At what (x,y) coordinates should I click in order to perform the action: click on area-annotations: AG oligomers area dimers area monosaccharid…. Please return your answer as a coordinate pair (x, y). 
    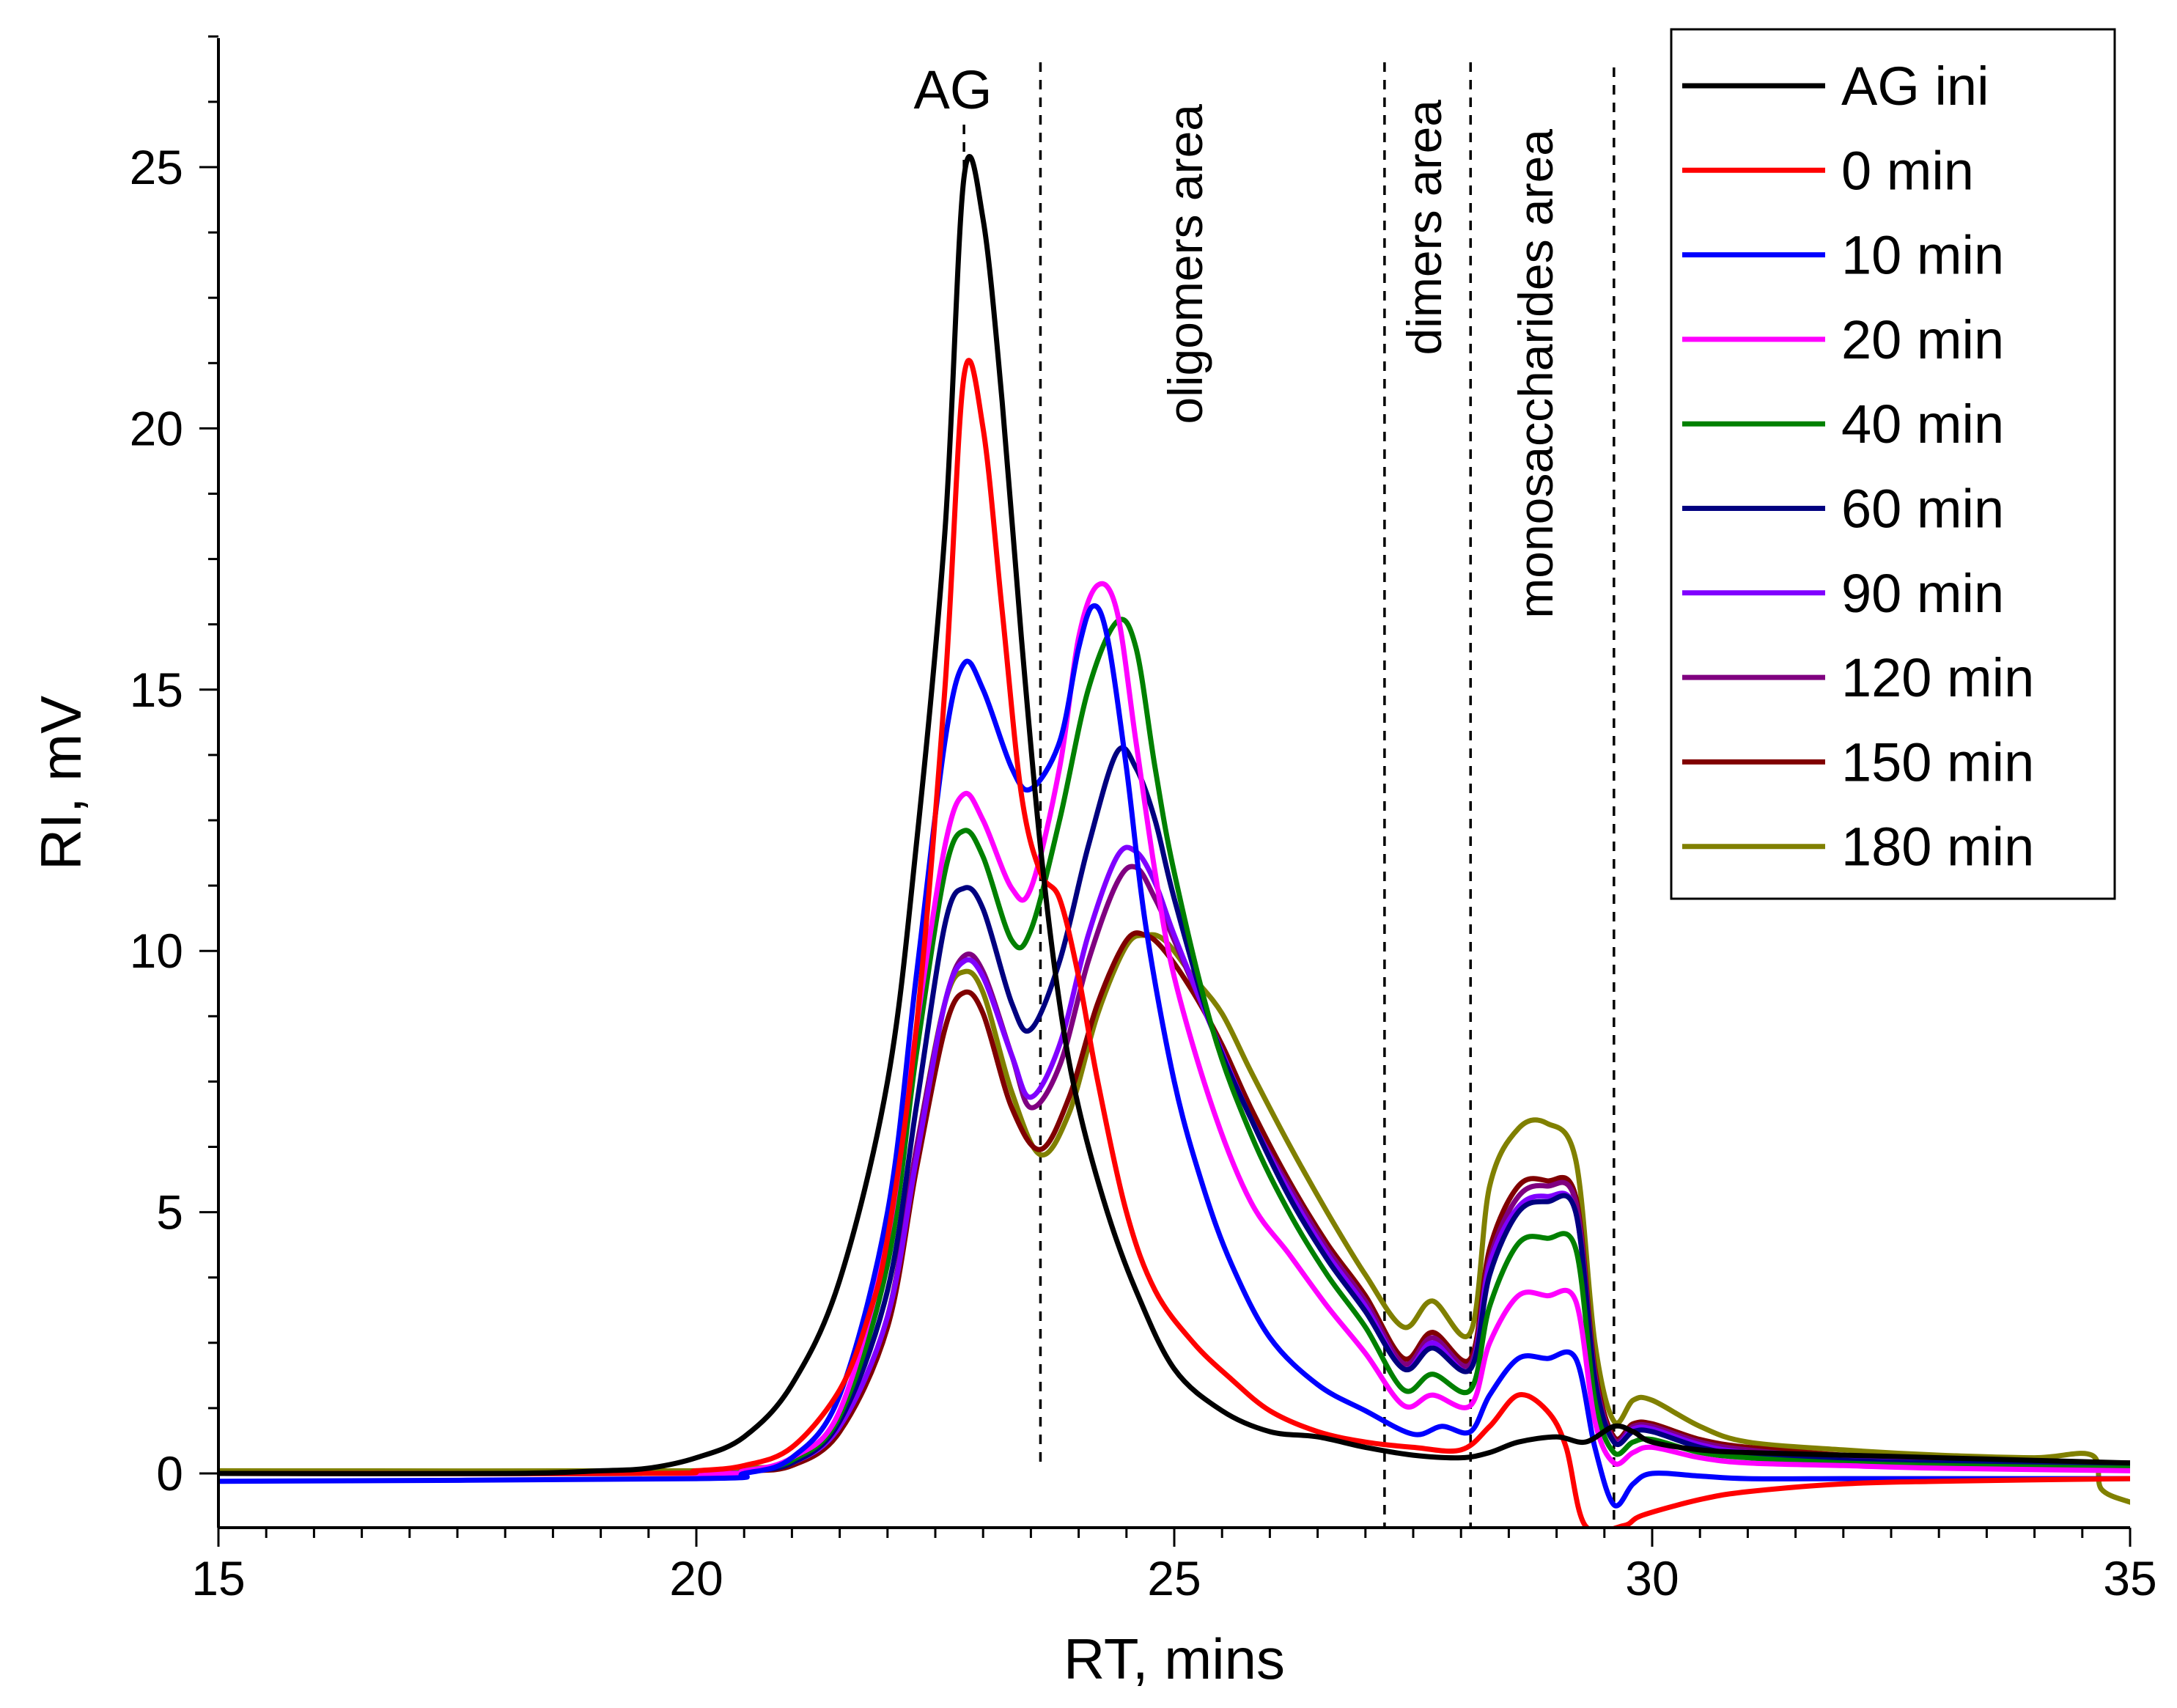
    Looking at the image, I should click on (1238, 339).